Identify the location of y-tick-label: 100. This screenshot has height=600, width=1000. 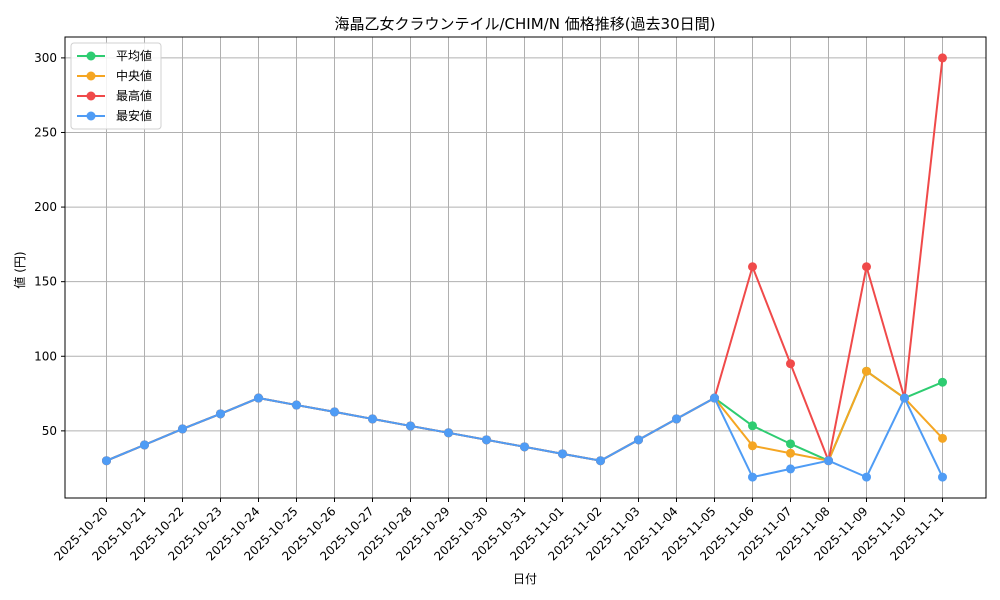
(45, 356).